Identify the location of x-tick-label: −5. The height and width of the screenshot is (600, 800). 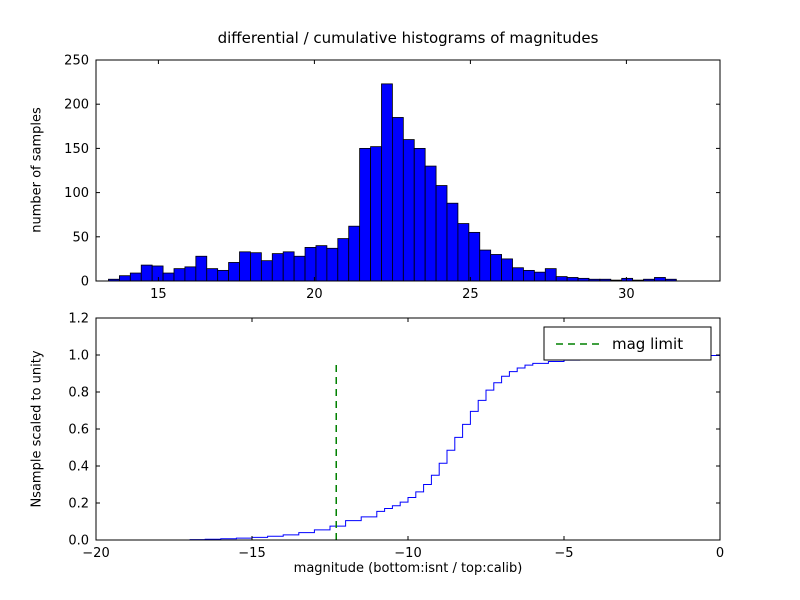
(563, 553).